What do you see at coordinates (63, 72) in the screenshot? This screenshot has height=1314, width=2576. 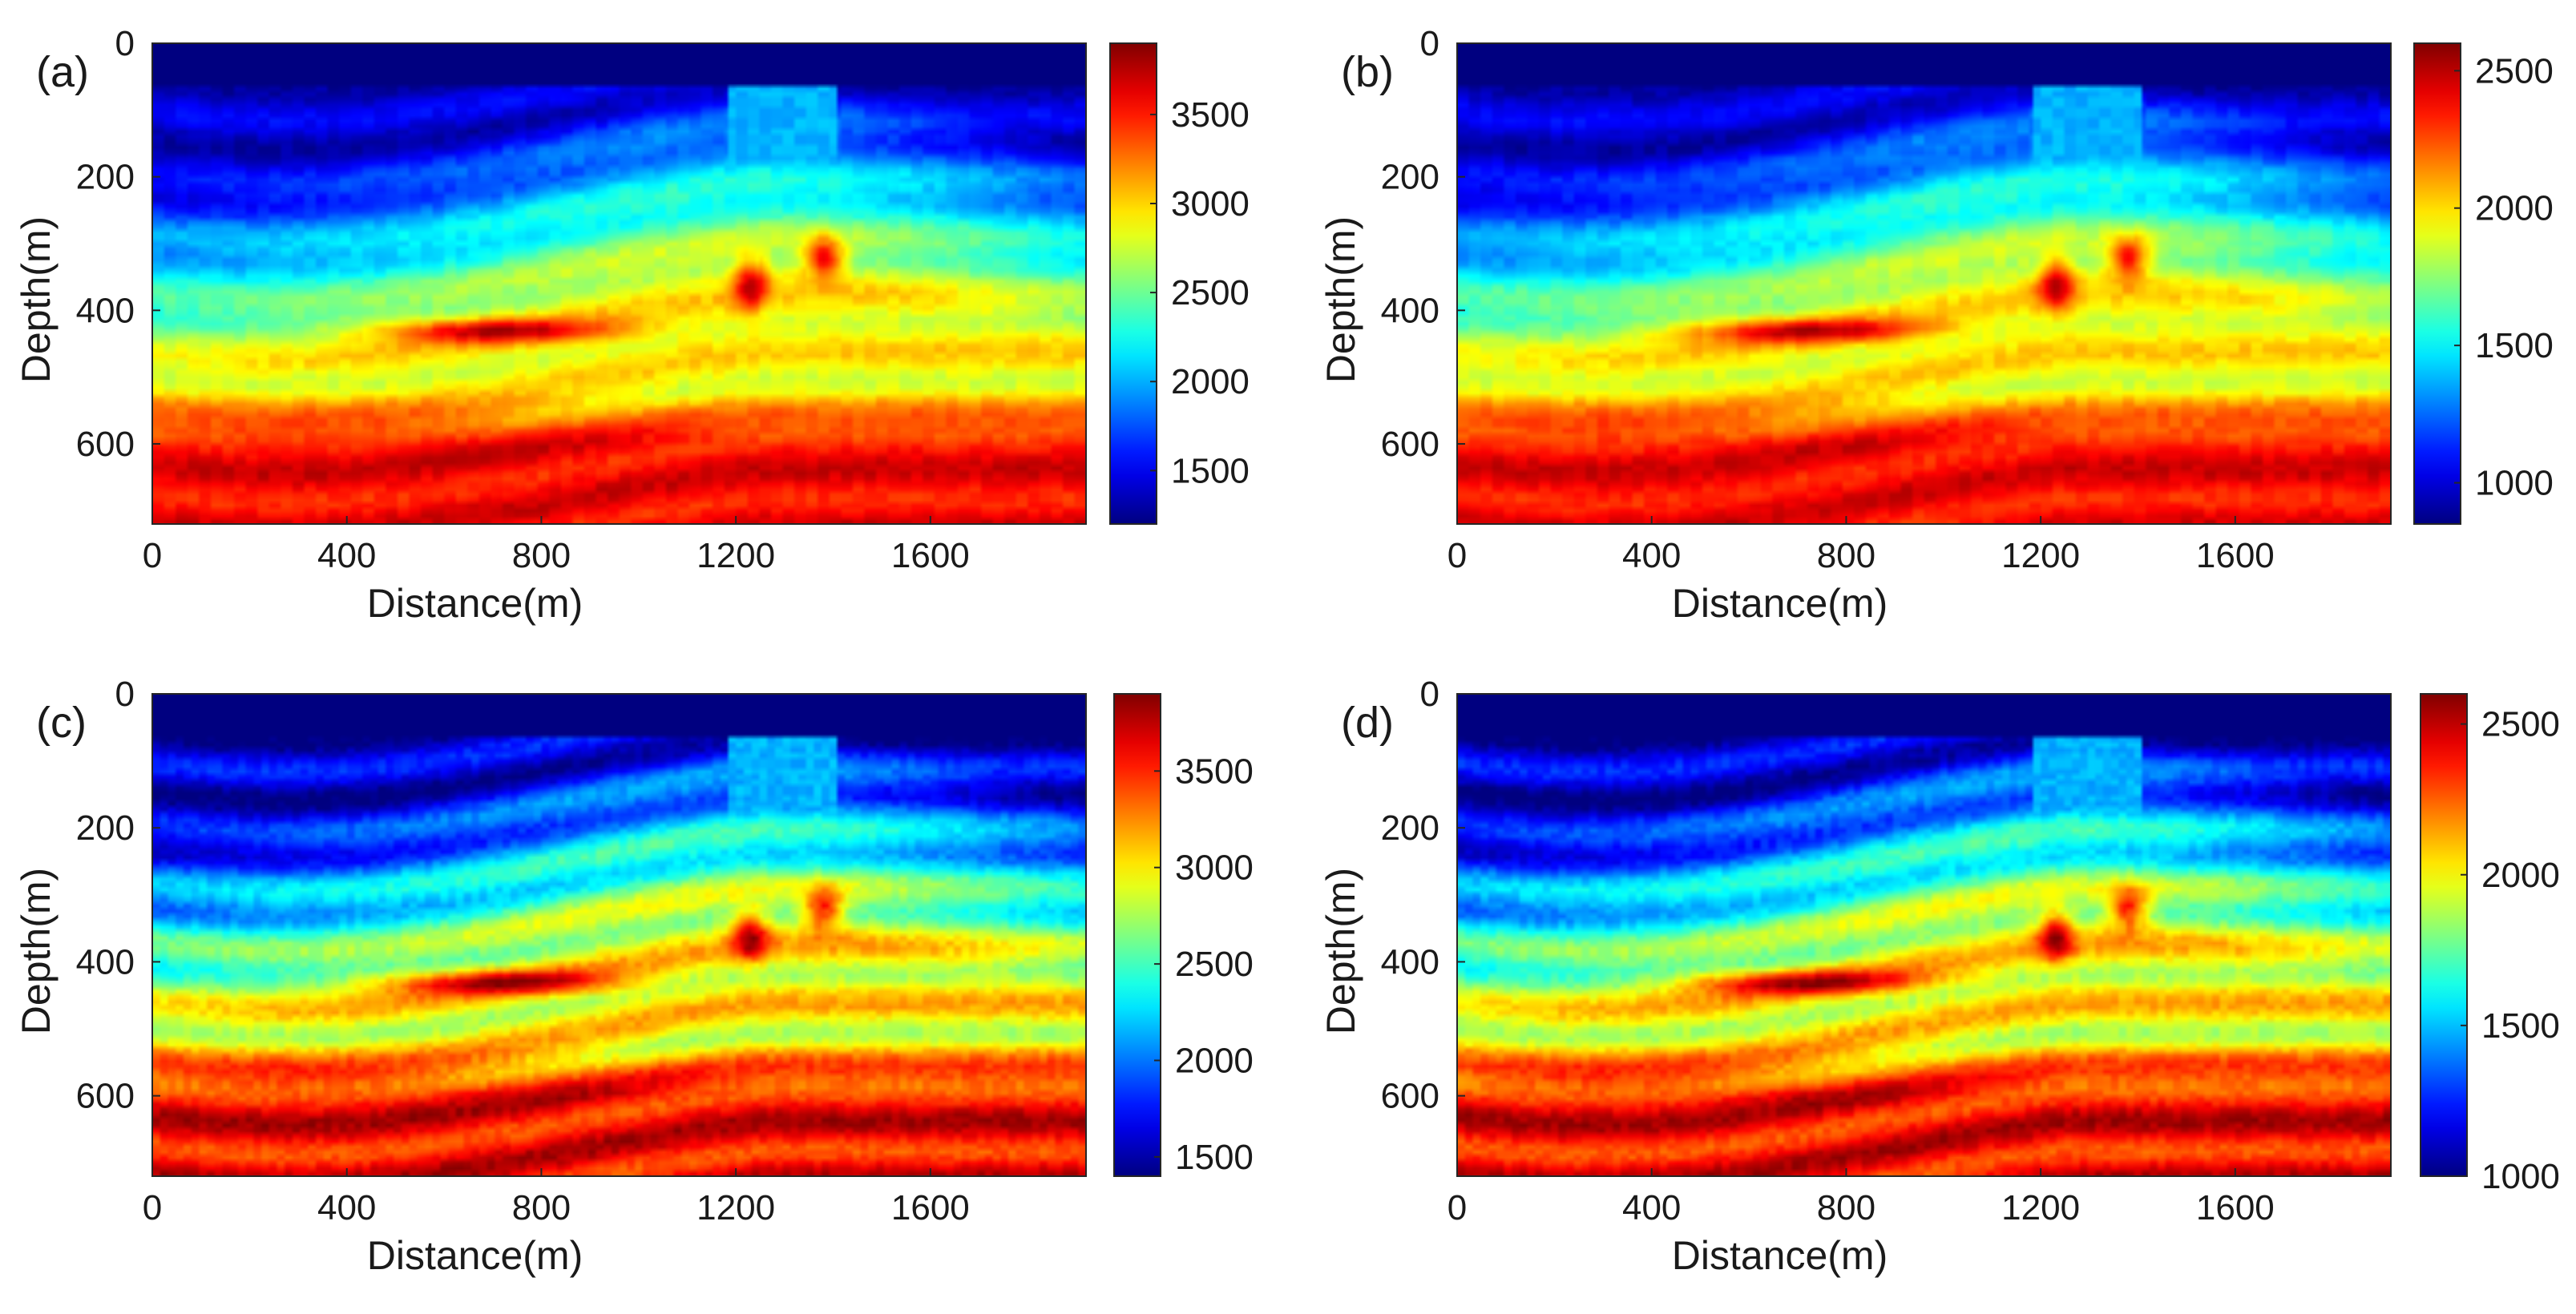 I see `panel-label: (a)` at bounding box center [63, 72].